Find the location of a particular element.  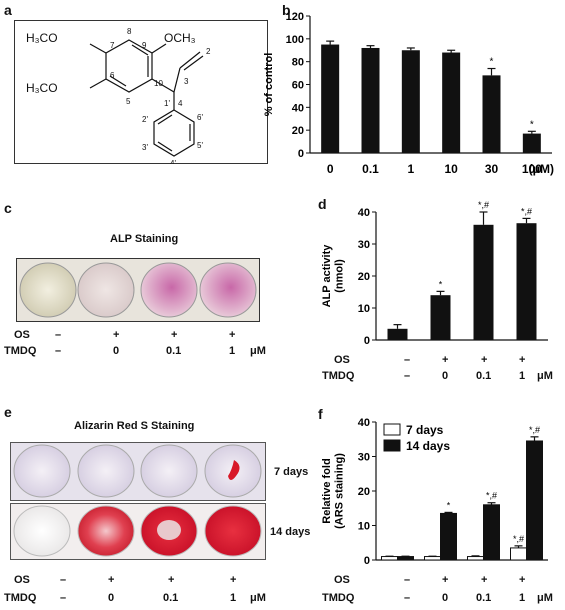

e-tmdq-label: TMDQ is located at coordinates (20, 598).